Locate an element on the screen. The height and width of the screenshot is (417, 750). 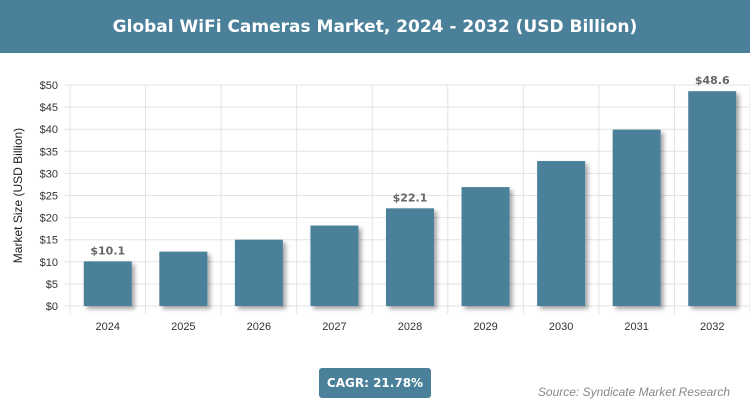
y-tick-label: $10 is located at coordinates (49, 263).